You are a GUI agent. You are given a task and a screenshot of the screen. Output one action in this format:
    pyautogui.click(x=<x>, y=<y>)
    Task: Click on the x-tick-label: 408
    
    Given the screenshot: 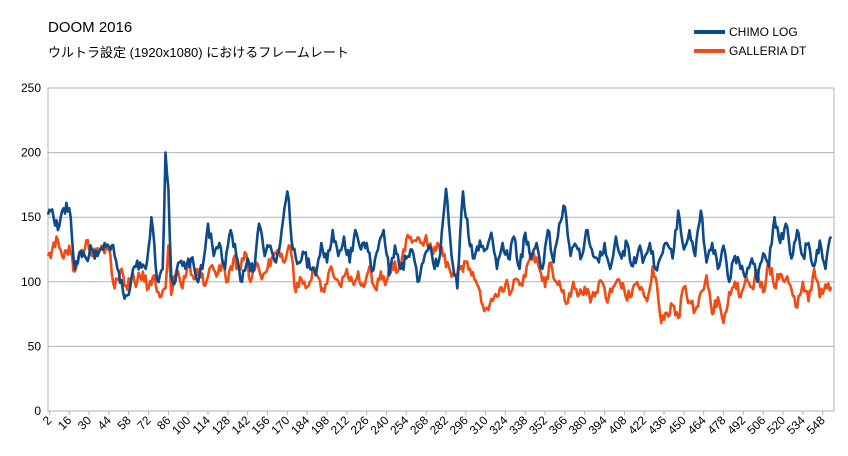 What is the action you would take?
    pyautogui.click(x=617, y=425)
    